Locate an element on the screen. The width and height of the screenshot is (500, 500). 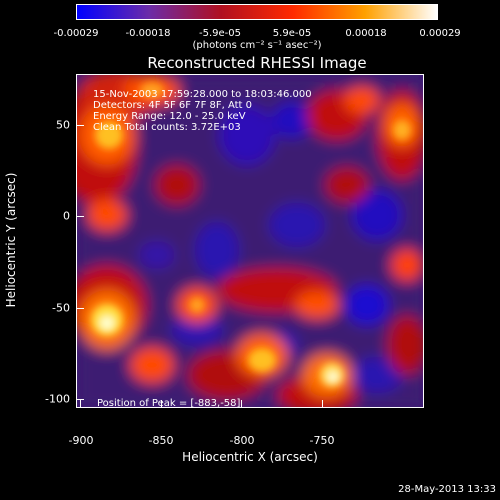
colorbar-tick-label: 0.00029 is located at coordinates (440, 33).